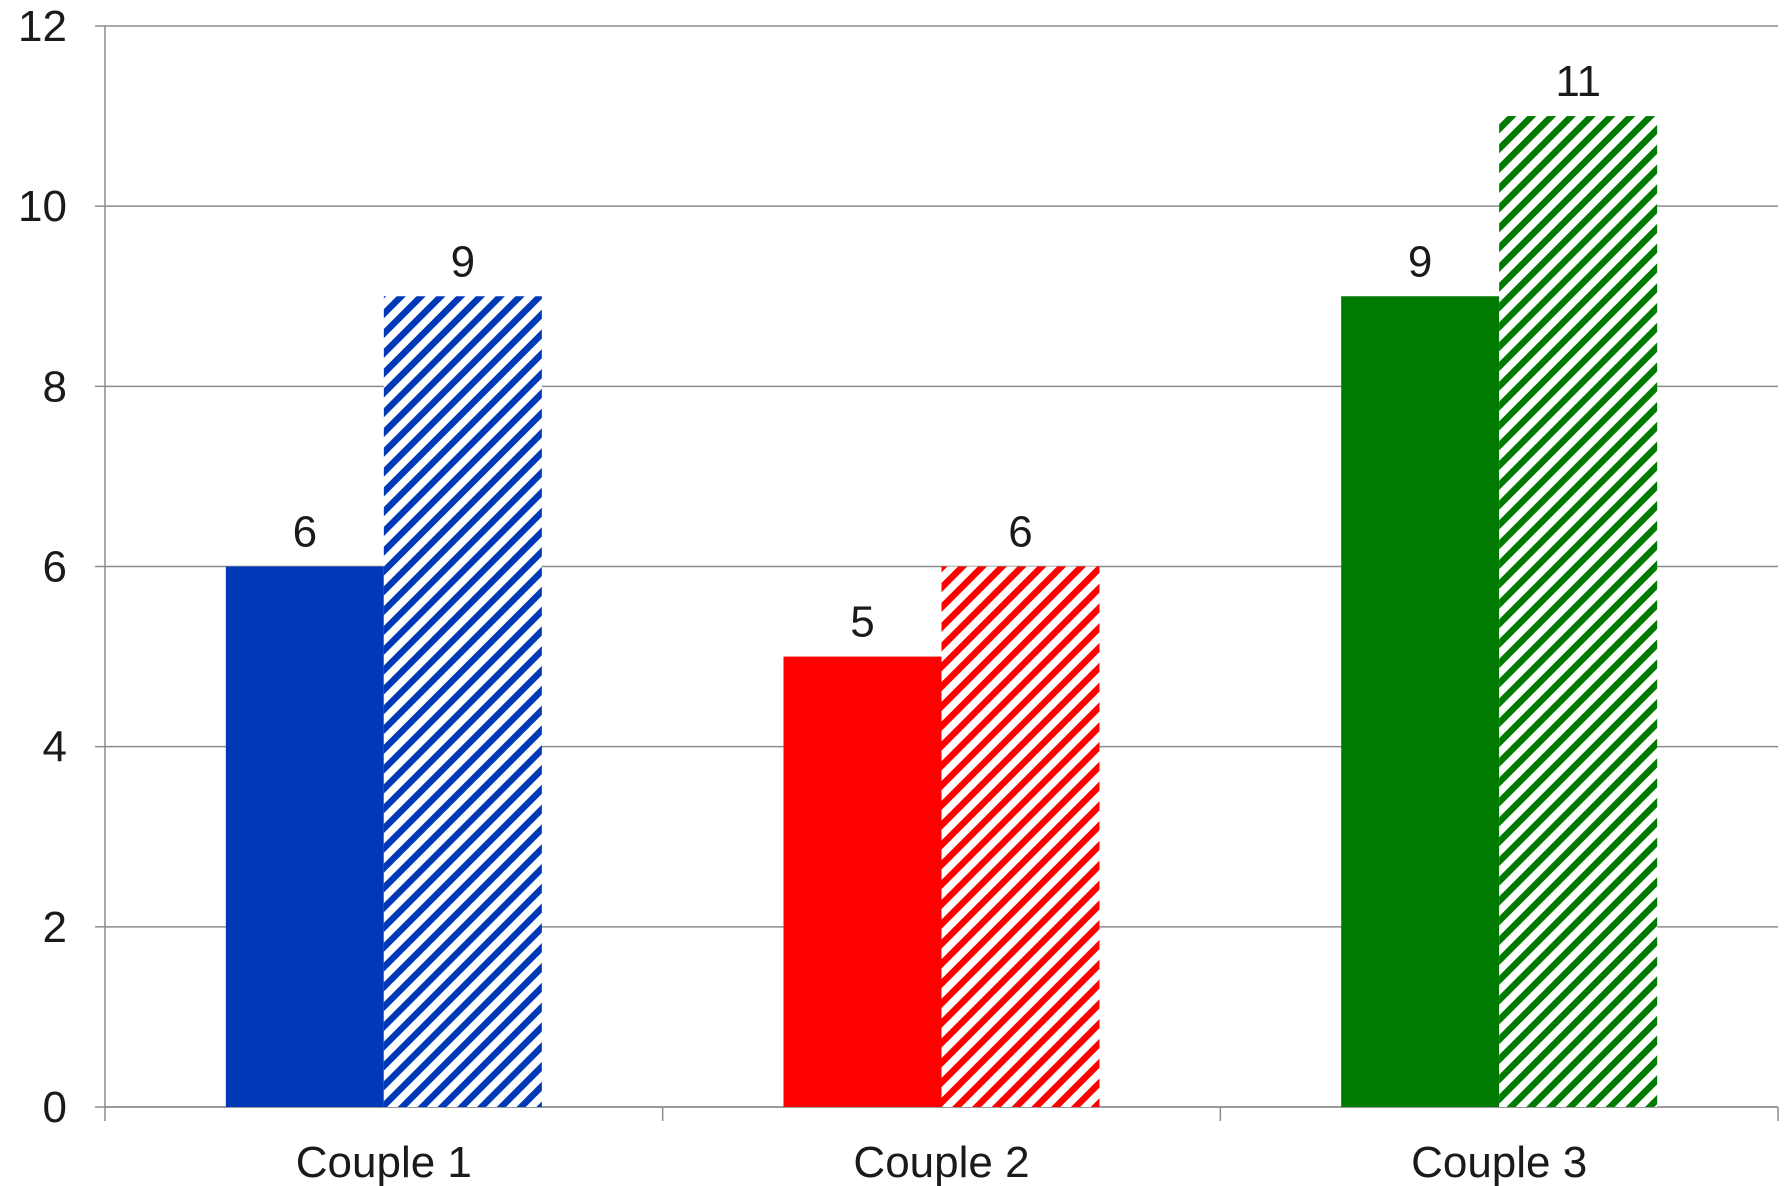  Describe the element at coordinates (304, 836) in the screenshot. I see `bar-couple-1-solid` at that location.